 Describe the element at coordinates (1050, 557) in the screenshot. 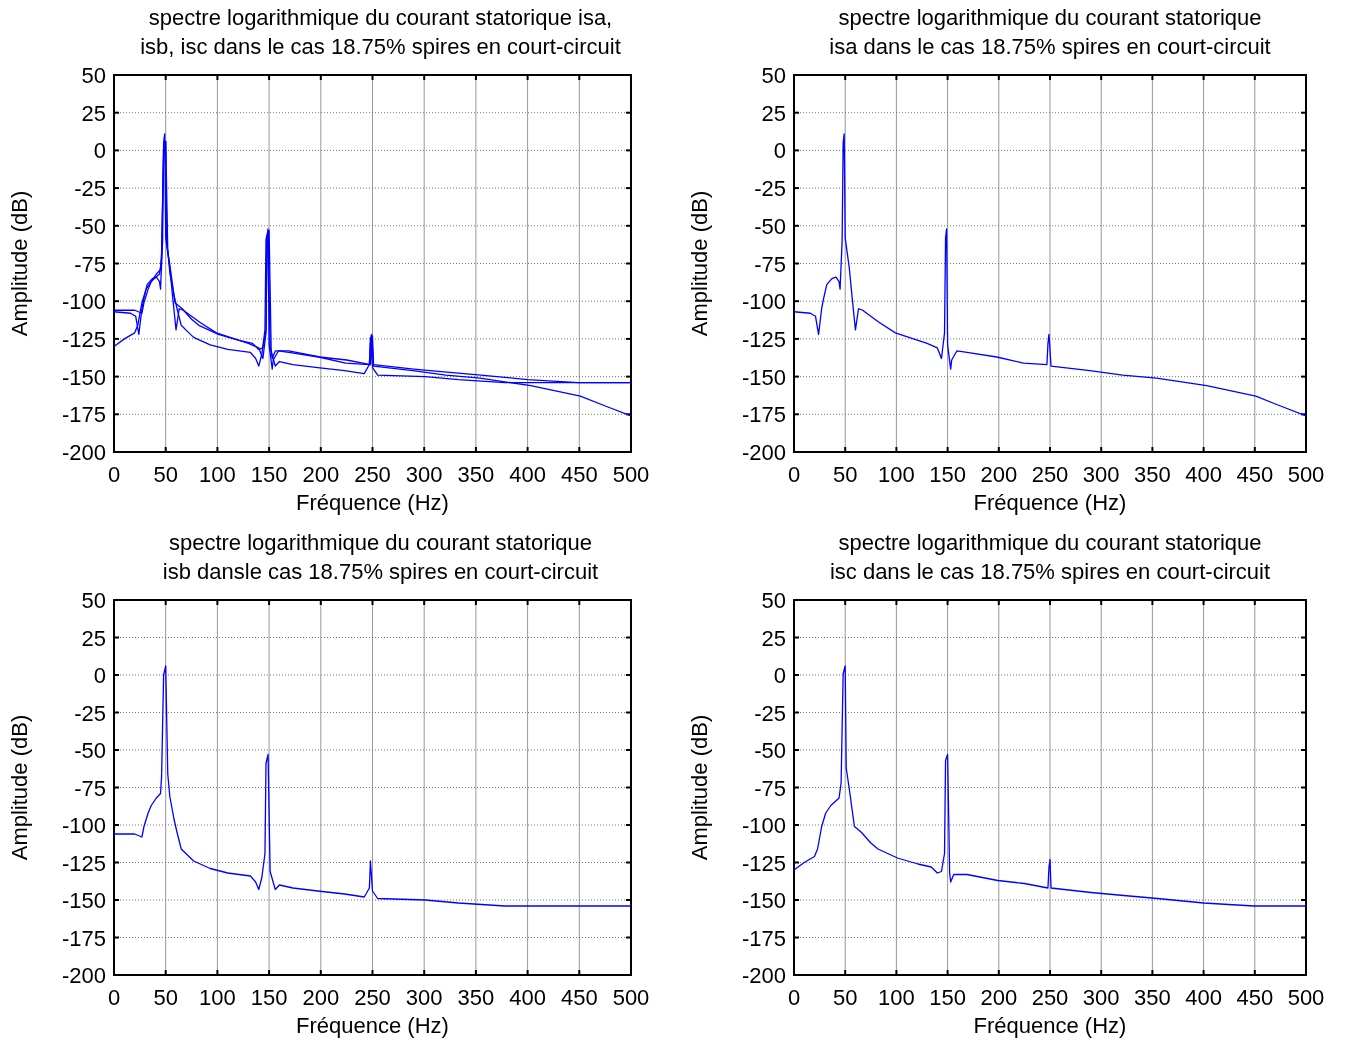

I see `chart-title: spectre logarithmique du courant statorique isc dans le cas 18.75% spires en court-circuit` at that location.